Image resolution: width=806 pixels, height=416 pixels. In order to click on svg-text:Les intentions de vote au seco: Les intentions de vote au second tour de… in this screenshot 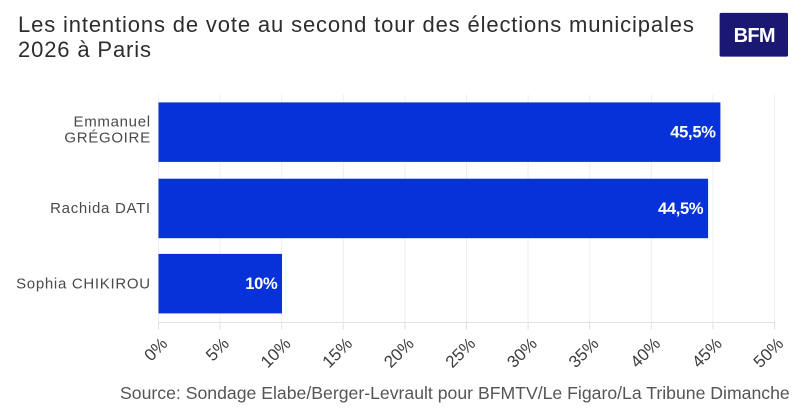, I will do `click(356, 24)`.